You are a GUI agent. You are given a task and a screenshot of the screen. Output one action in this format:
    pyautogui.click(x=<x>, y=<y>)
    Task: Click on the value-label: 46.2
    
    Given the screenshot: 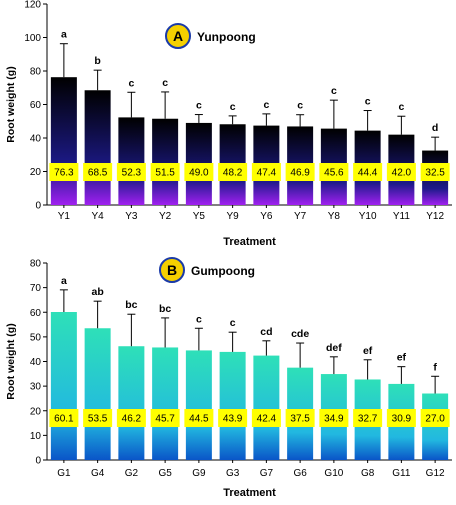 What is the action you would take?
    pyautogui.click(x=132, y=419)
    